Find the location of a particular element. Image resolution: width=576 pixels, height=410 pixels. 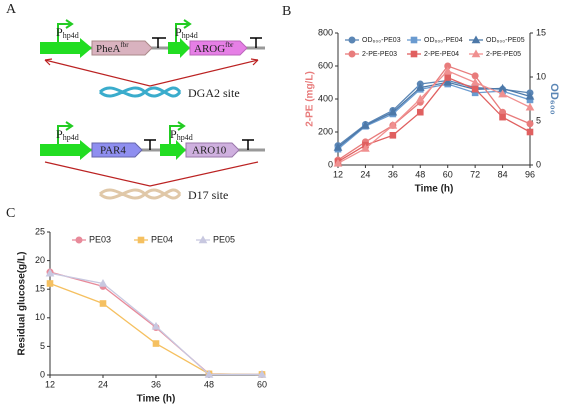

y-tick-label: 0 is located at coordinates (42, 374).